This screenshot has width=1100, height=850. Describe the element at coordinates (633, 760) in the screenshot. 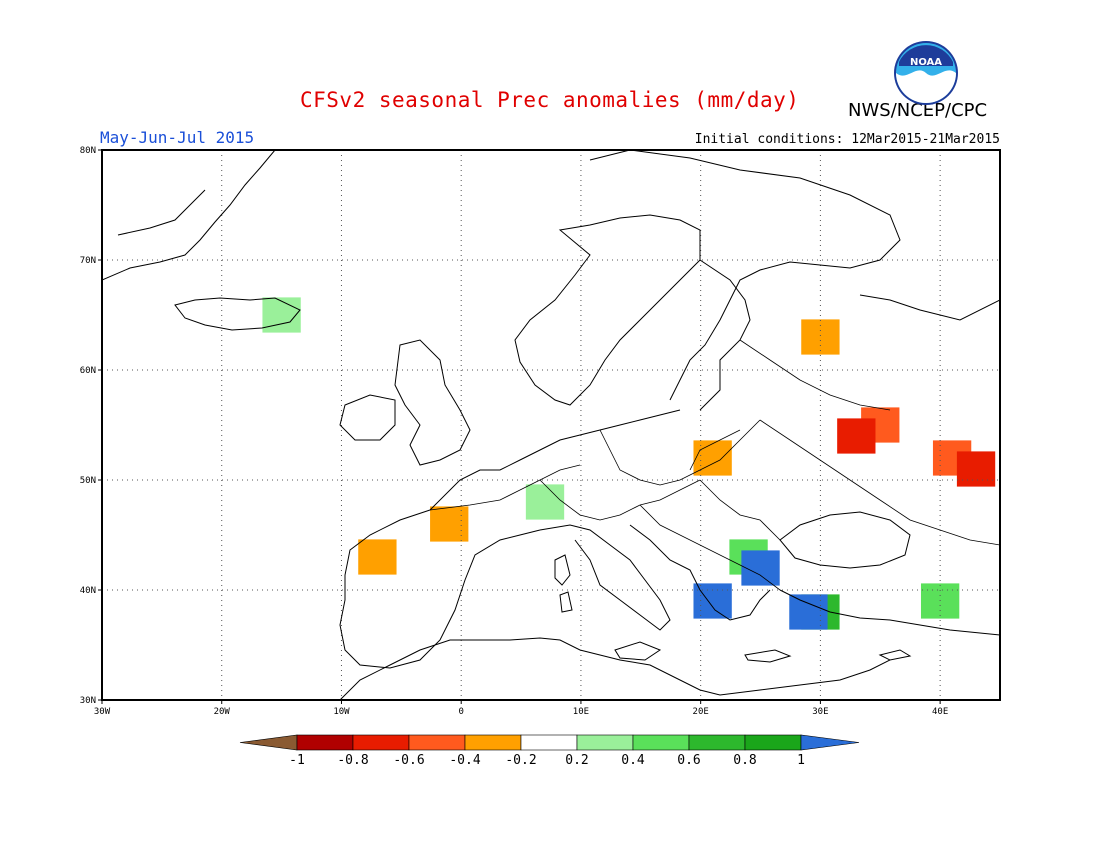

I see `colorbar-tick-label: 0.4` at that location.